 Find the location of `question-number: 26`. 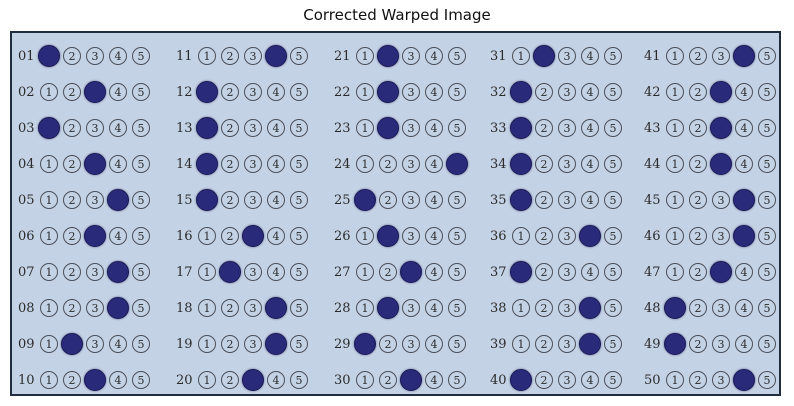

question-number: 26 is located at coordinates (342, 236).